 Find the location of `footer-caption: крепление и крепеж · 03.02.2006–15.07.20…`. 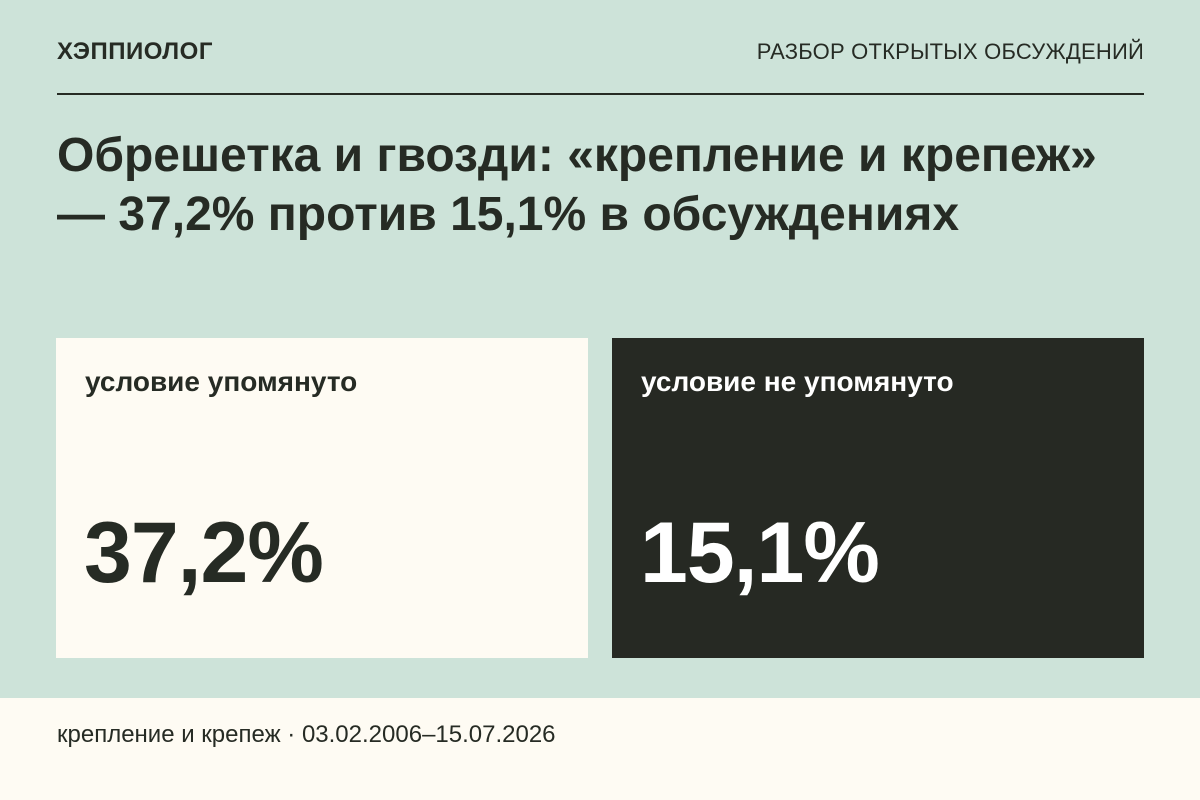

footer-caption: крепление и крепеж · 03.02.2006–15.07.20… is located at coordinates (306, 734).